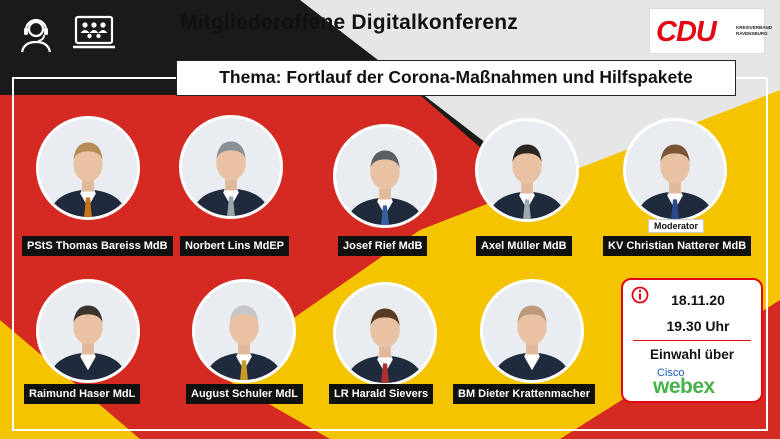  I want to click on page-title: Mitgliederoffene Digitalkonferenz, so click(349, 22).